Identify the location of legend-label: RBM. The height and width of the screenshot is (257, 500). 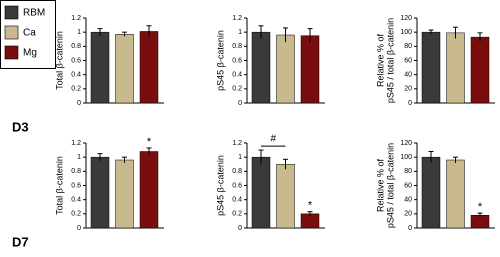
(34, 13).